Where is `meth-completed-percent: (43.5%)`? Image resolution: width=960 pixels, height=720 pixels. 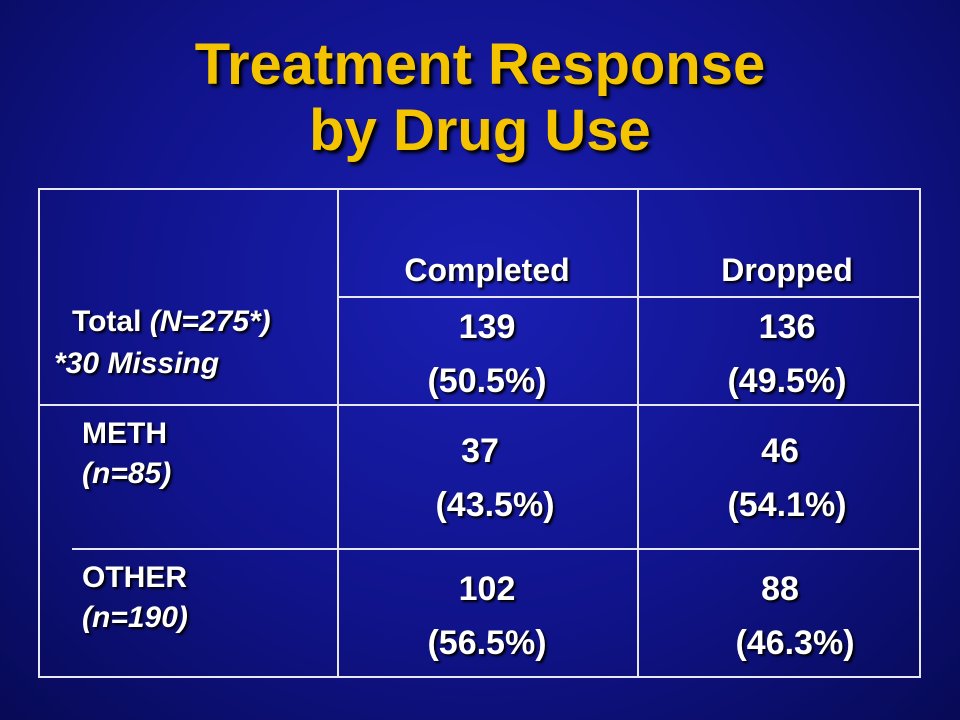
meth-completed-percent: (43.5%) is located at coordinates (495, 505).